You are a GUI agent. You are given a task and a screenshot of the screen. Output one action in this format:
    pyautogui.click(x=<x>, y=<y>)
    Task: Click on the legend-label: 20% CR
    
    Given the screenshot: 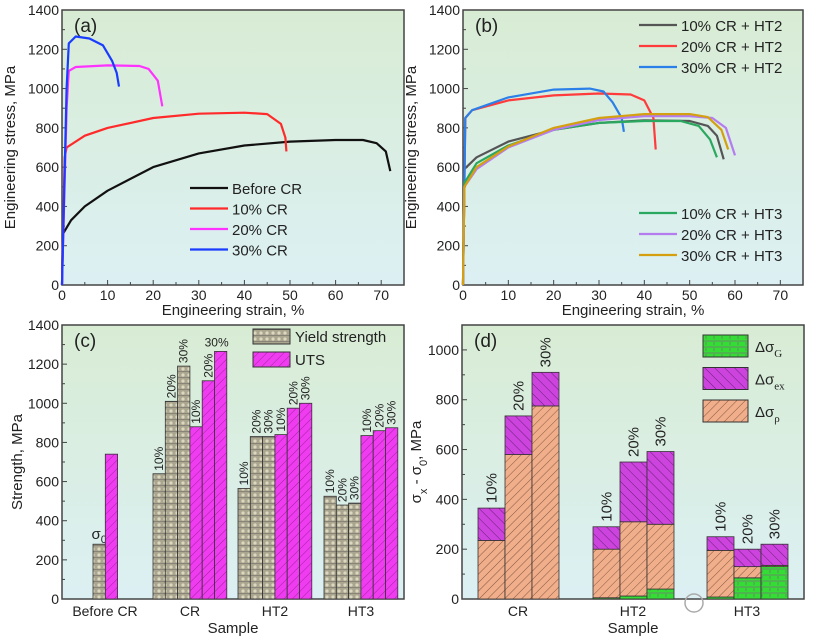 What is the action you would take?
    pyautogui.click(x=260, y=230)
    